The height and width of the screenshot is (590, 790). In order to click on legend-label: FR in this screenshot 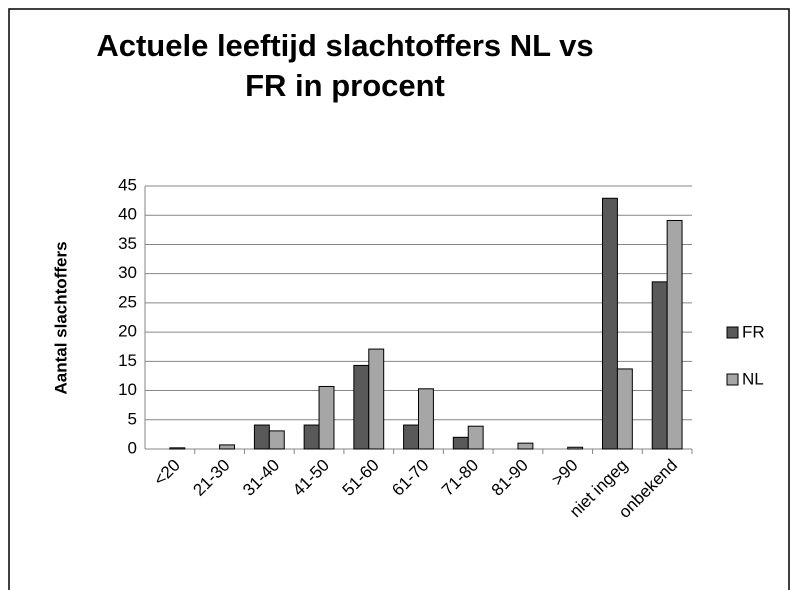, I will do `click(753, 331)`.